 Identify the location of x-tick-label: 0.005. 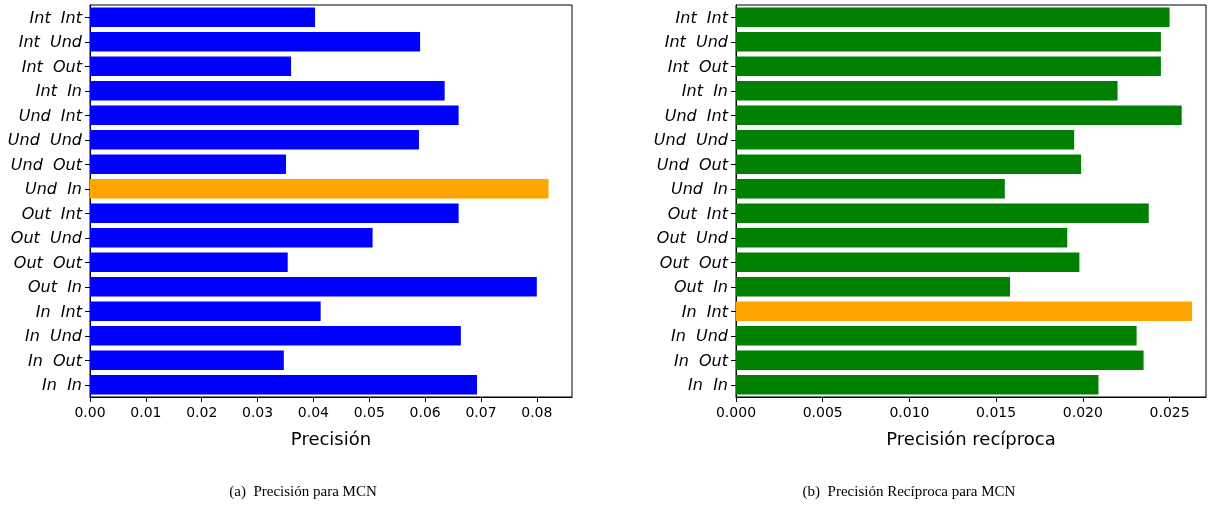
(822, 412).